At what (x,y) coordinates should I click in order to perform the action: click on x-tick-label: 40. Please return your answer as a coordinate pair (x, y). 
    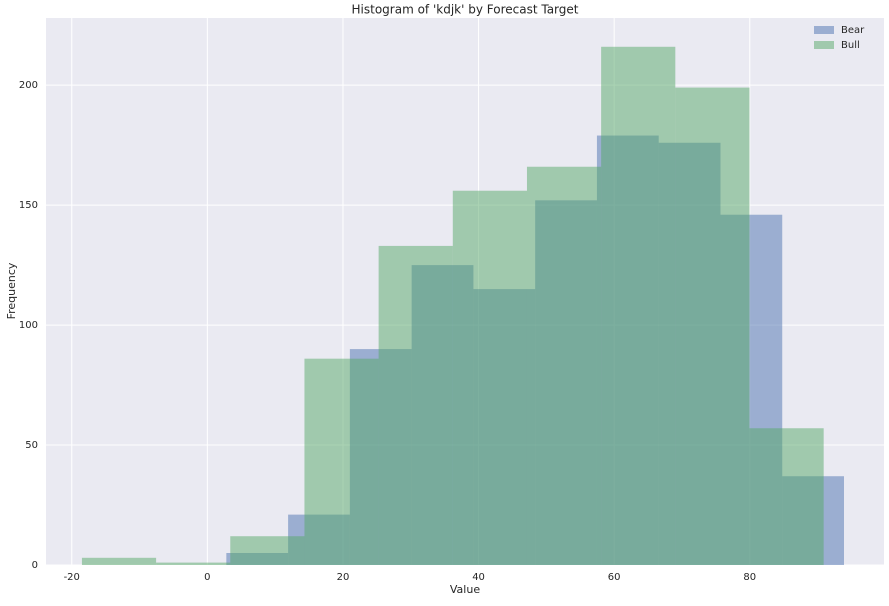
    Looking at the image, I should click on (478, 577).